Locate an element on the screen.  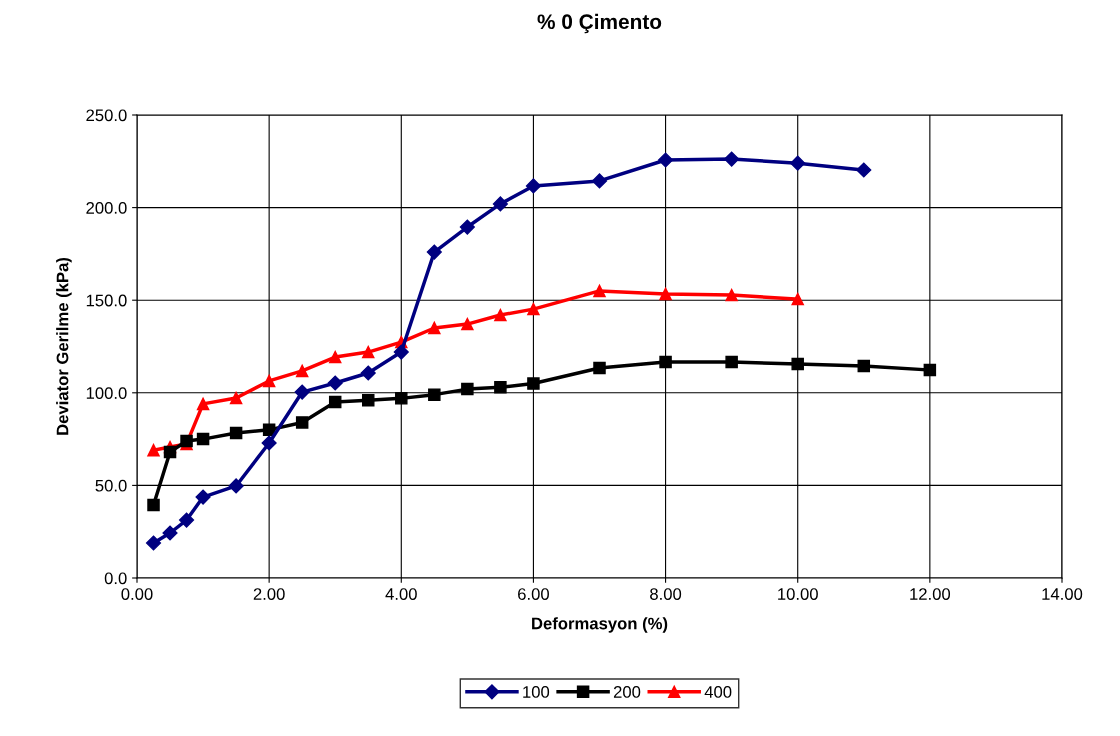
x-tick-label: 0.00 is located at coordinates (137, 594).